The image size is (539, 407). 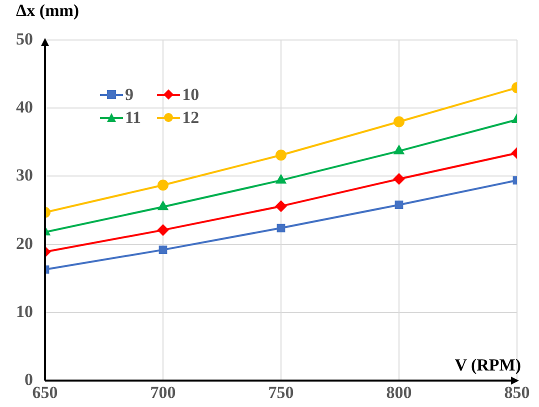 I want to click on y-tick-label: 20, so click(x=24, y=243).